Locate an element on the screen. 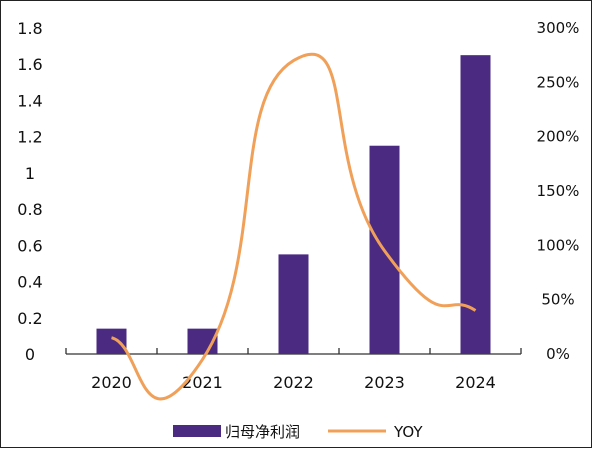 The image size is (594, 450). right-tick-label: 150% is located at coordinates (558, 191).